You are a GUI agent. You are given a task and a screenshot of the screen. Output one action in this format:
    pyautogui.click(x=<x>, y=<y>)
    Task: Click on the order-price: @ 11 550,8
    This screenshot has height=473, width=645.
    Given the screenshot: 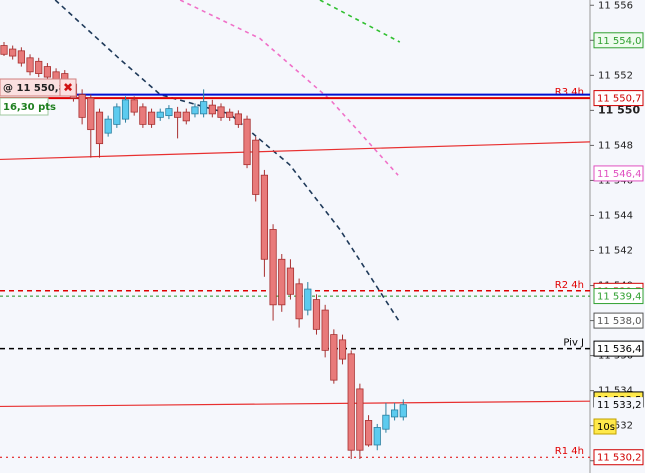 What is the action you would take?
    pyautogui.click(x=34, y=88)
    